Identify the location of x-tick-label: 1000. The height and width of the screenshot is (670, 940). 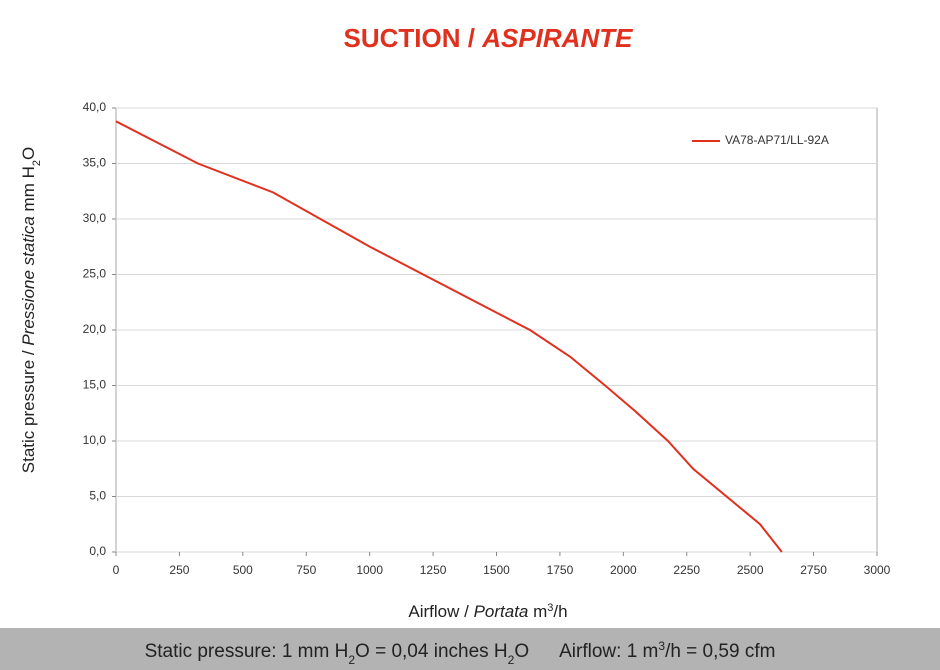
(369, 570).